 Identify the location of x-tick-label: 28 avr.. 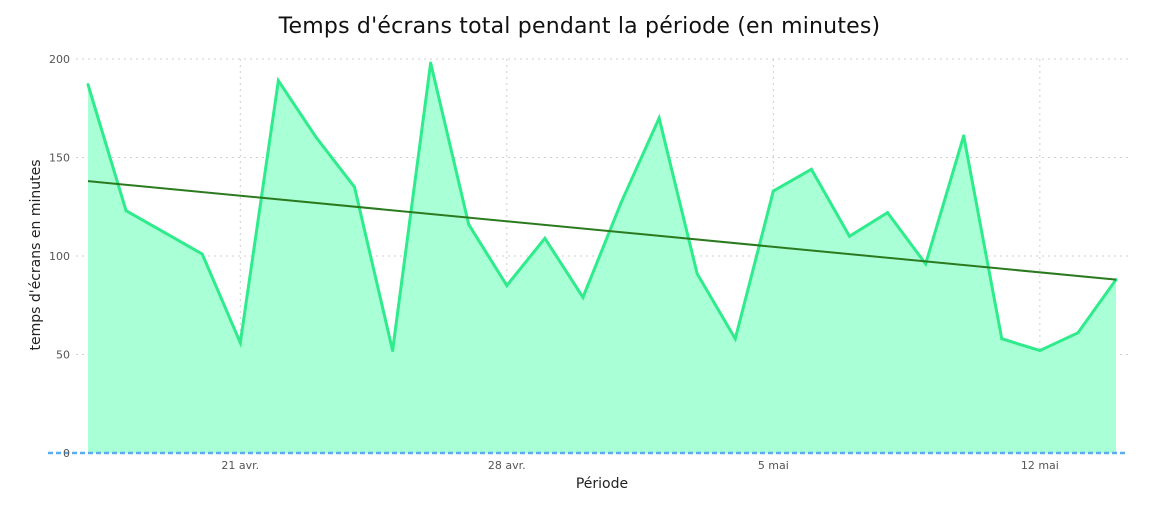
(507, 465).